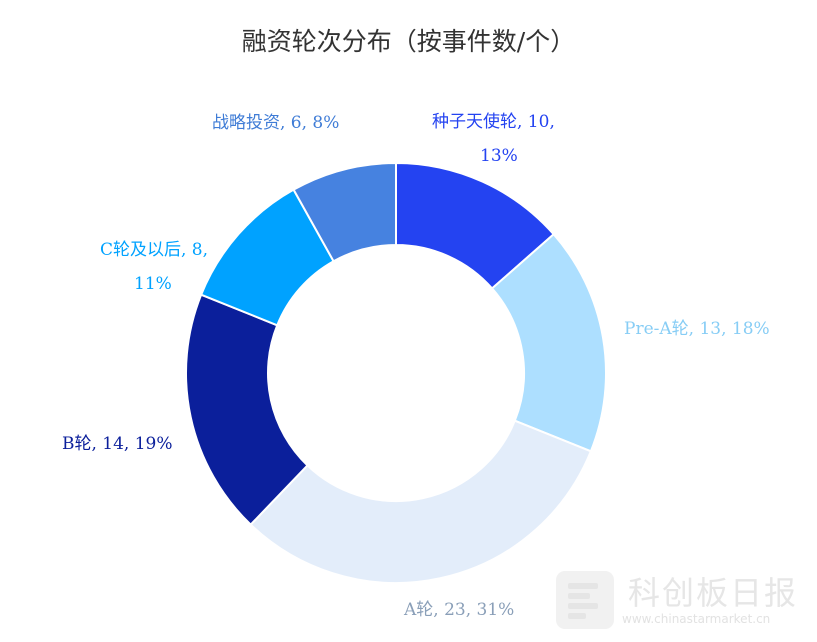 The image size is (817, 642). I want to click on watermark-logo-icon, so click(585, 600).